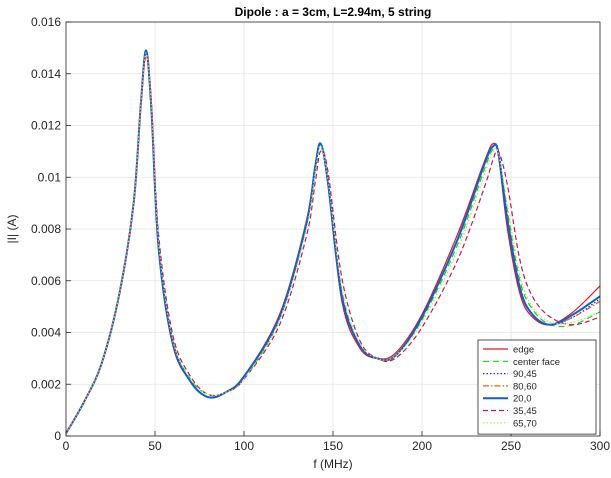 This screenshot has height=478, width=611. Describe the element at coordinates (332, 464) in the screenshot. I see `x-axis-label: f (MHz)` at that location.